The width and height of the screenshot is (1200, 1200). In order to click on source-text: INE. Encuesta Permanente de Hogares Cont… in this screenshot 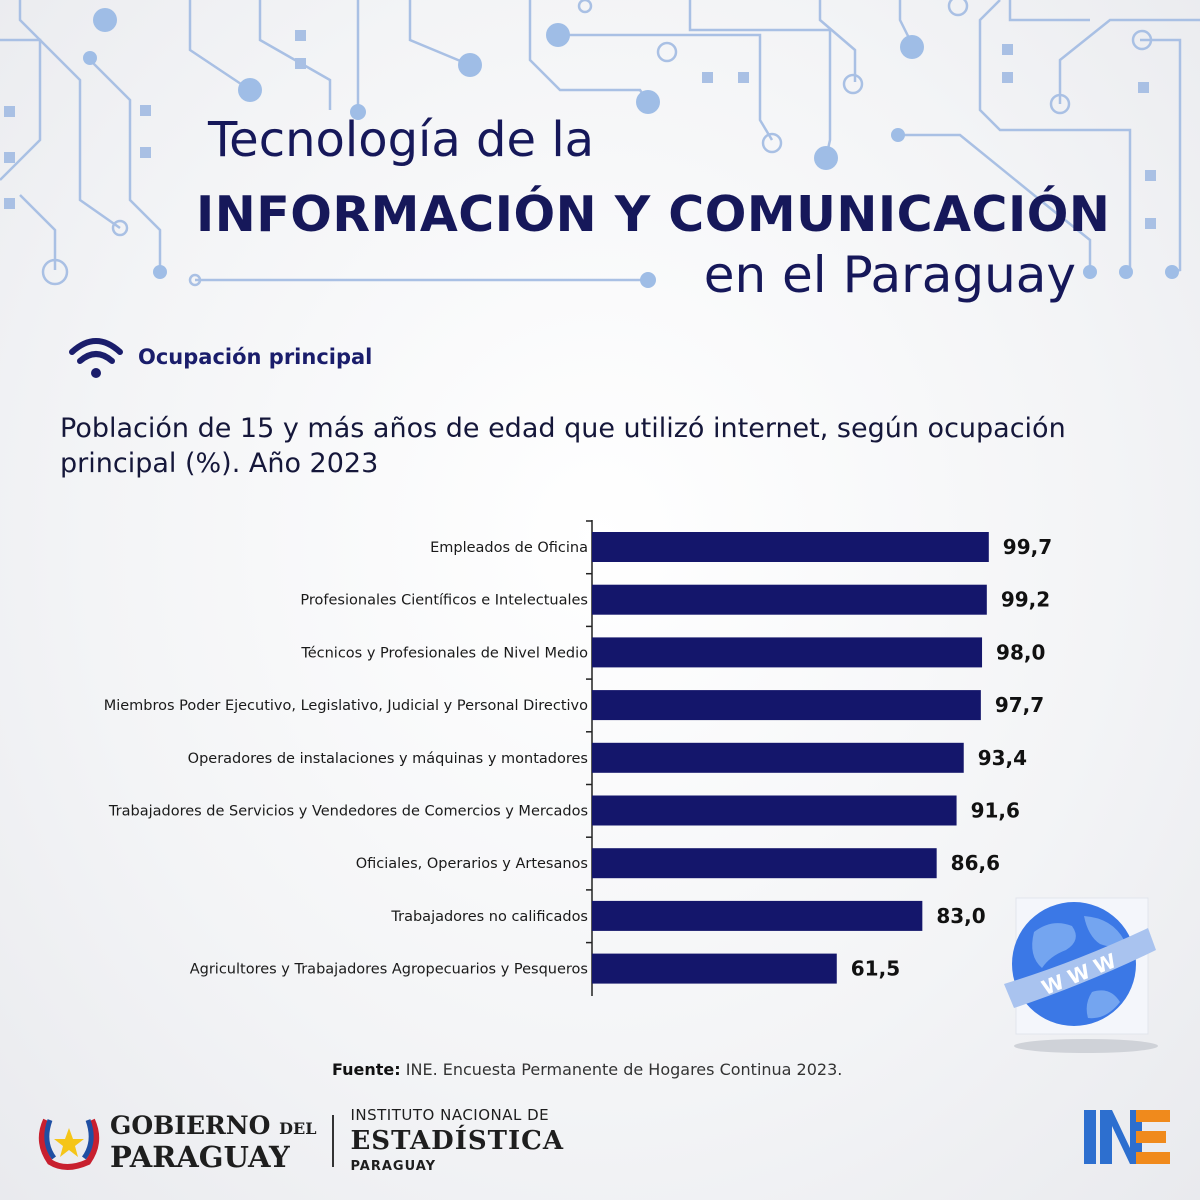, I will do `click(624, 1069)`.